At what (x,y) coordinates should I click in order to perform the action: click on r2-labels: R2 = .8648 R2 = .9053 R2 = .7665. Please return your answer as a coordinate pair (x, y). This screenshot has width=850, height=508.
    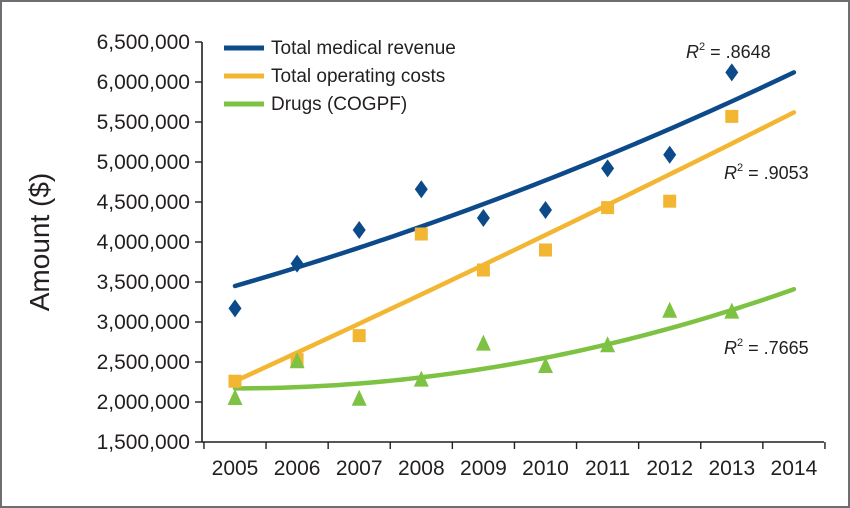
    Looking at the image, I should click on (747, 199).